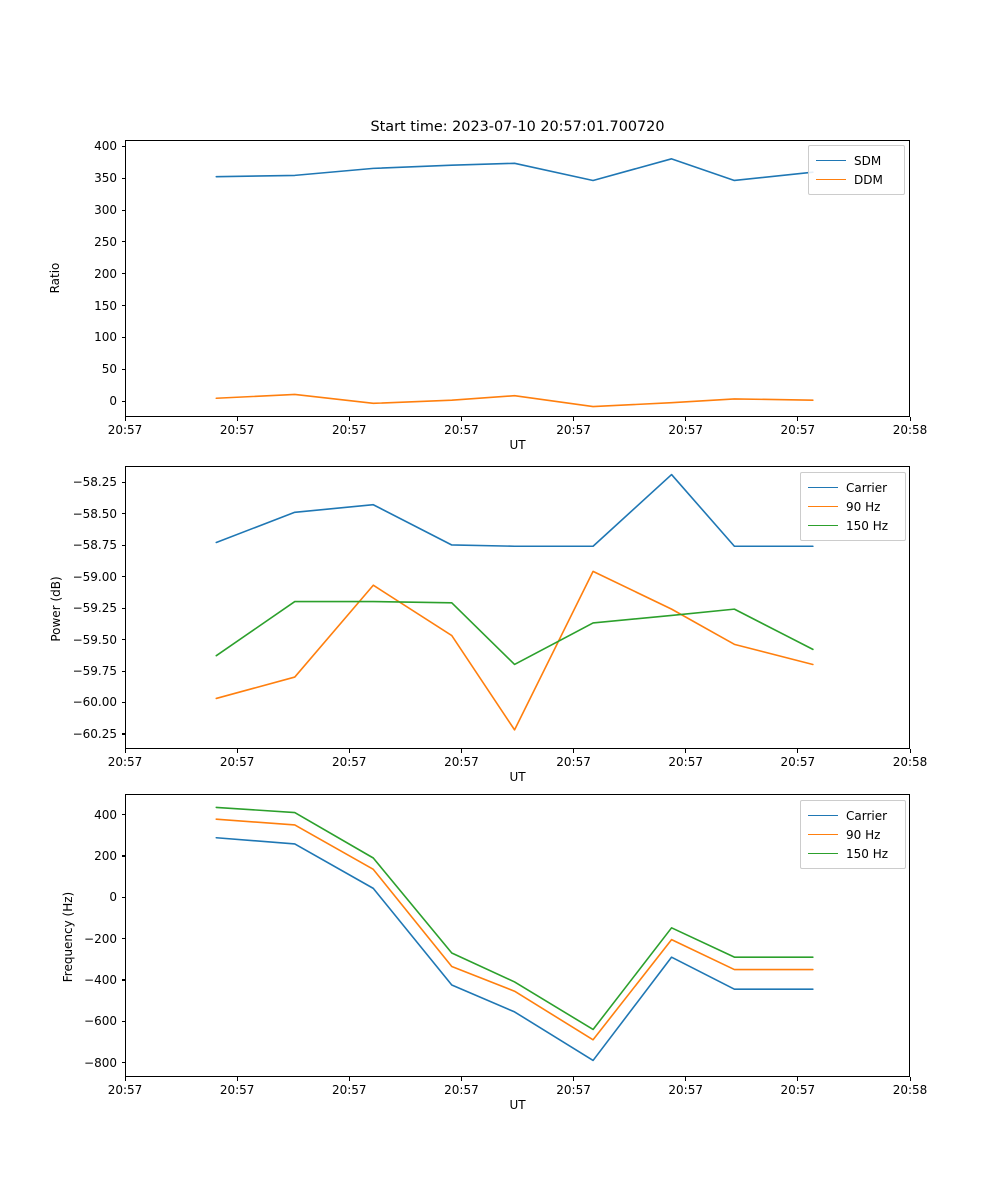 This screenshot has height=1200, width=1000. Describe the element at coordinates (105, 337) in the screenshot. I see `ytick-label: 100` at that location.